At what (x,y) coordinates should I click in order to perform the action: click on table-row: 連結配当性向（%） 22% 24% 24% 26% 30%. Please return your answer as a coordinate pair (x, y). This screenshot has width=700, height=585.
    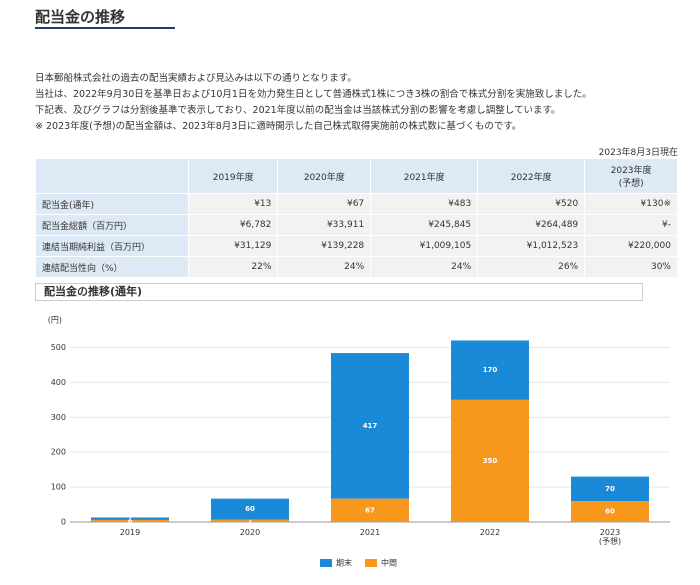
    Looking at the image, I should click on (356, 267).